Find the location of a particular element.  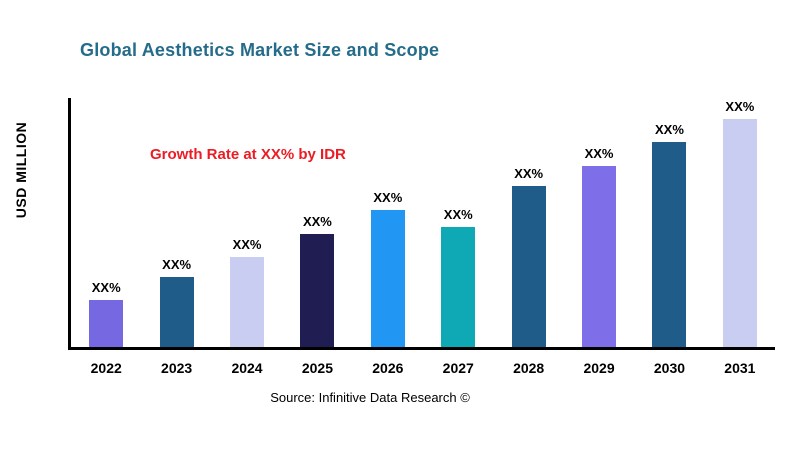

x-axis-tick-label: 2031 is located at coordinates (740, 368).